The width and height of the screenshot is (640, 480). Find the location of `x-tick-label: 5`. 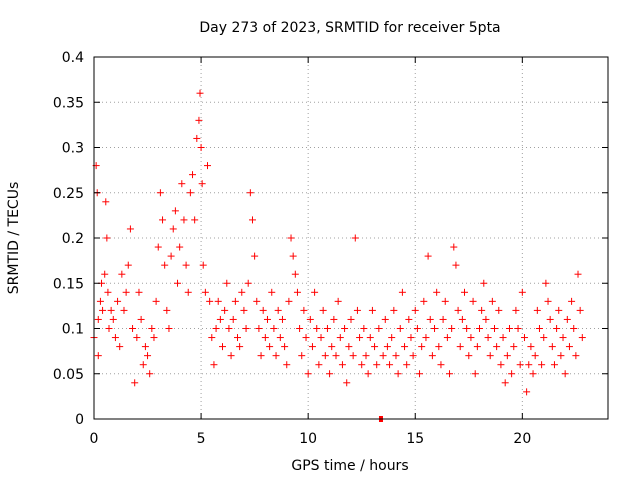

x-tick-label: 5 is located at coordinates (201, 439).